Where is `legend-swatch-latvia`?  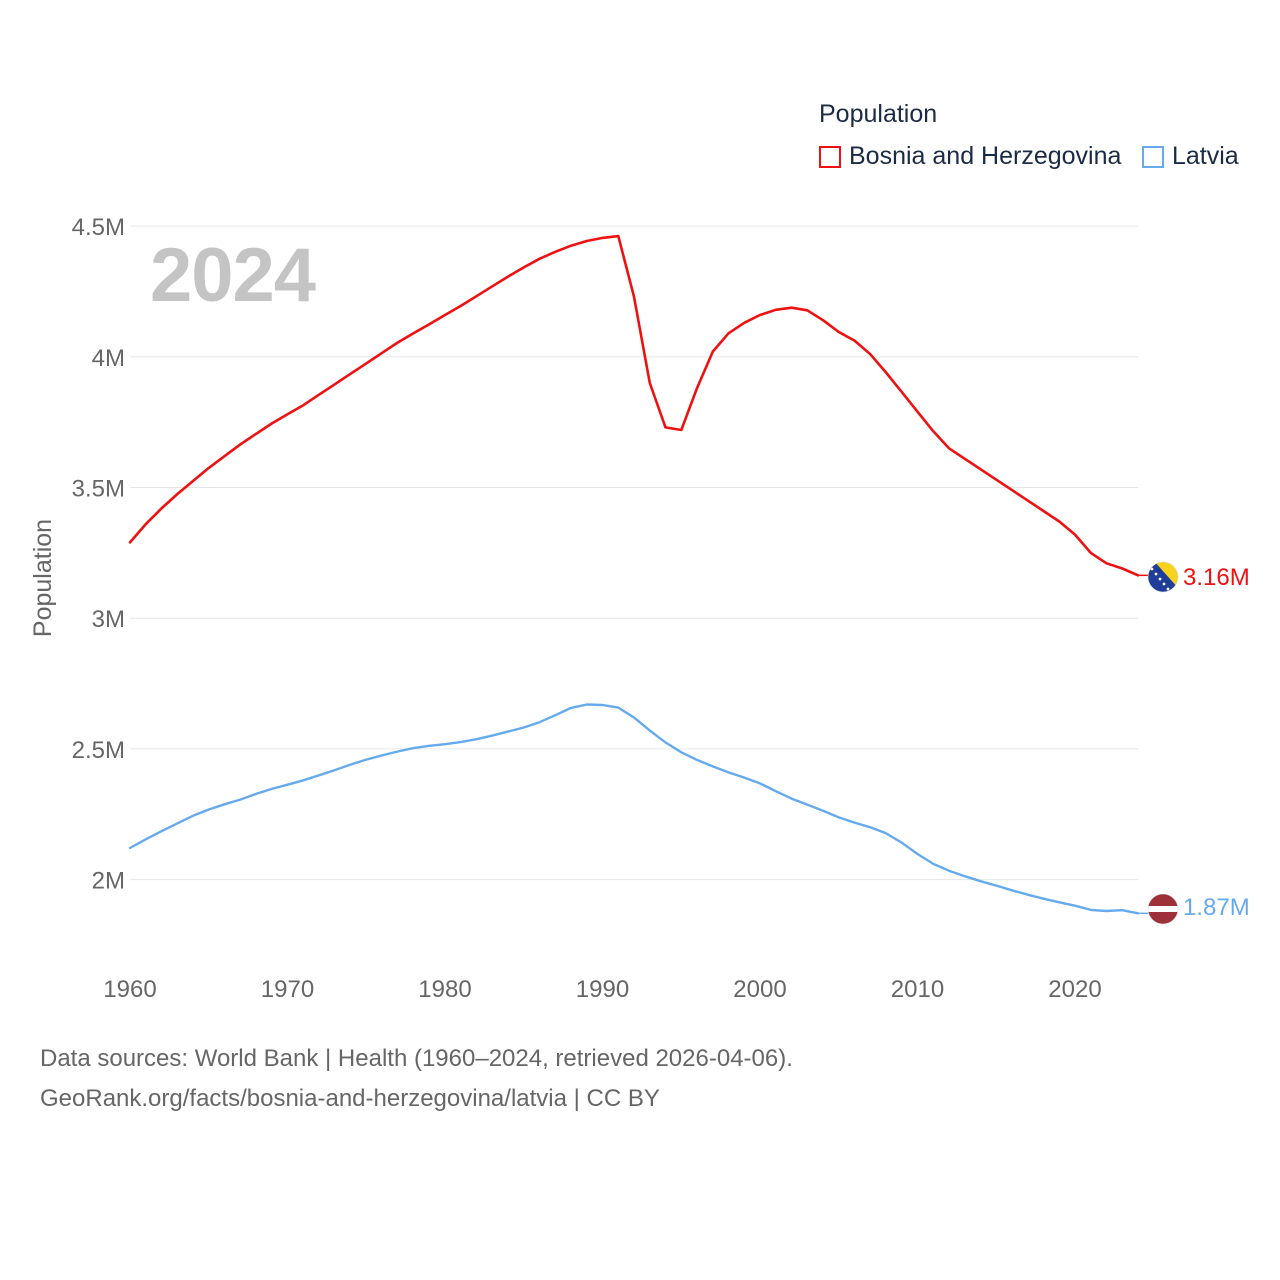 legend-swatch-latvia is located at coordinates (1153, 156).